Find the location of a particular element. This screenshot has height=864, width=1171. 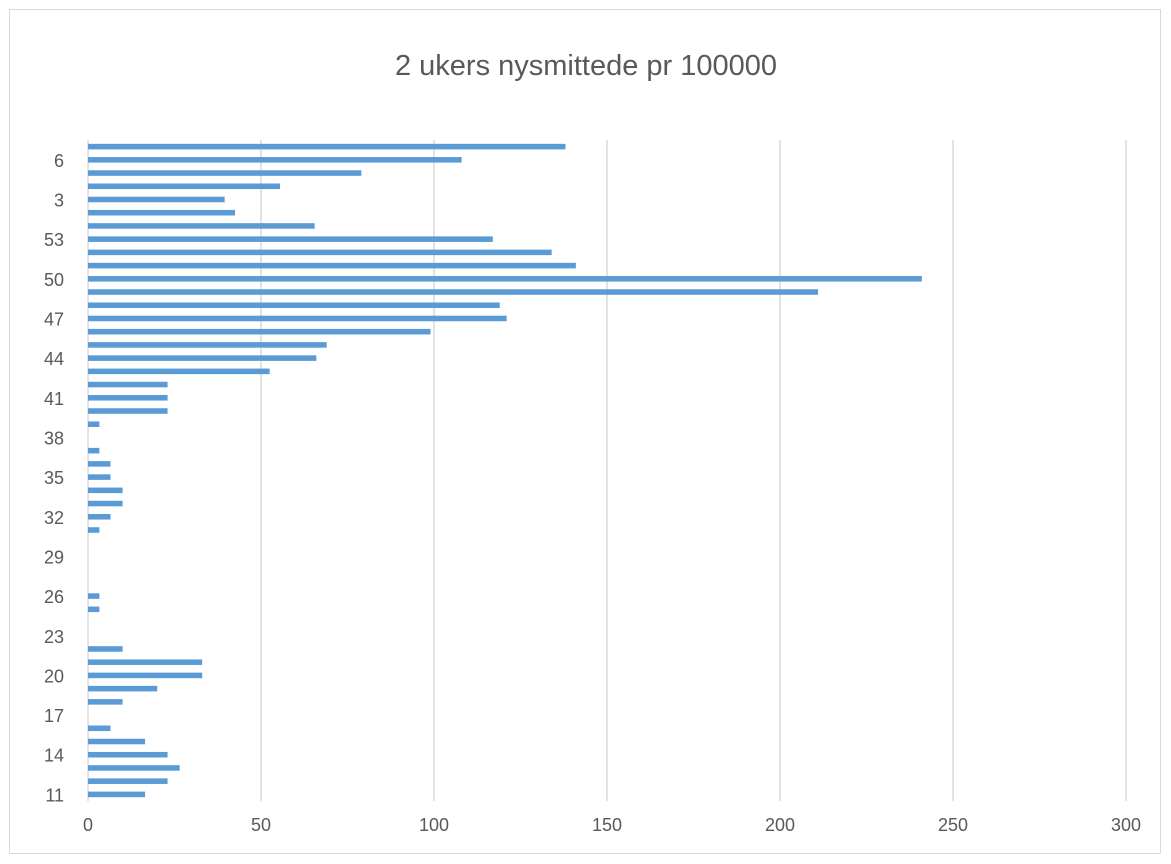

y-tick-label: 6 is located at coordinates (59, 161).